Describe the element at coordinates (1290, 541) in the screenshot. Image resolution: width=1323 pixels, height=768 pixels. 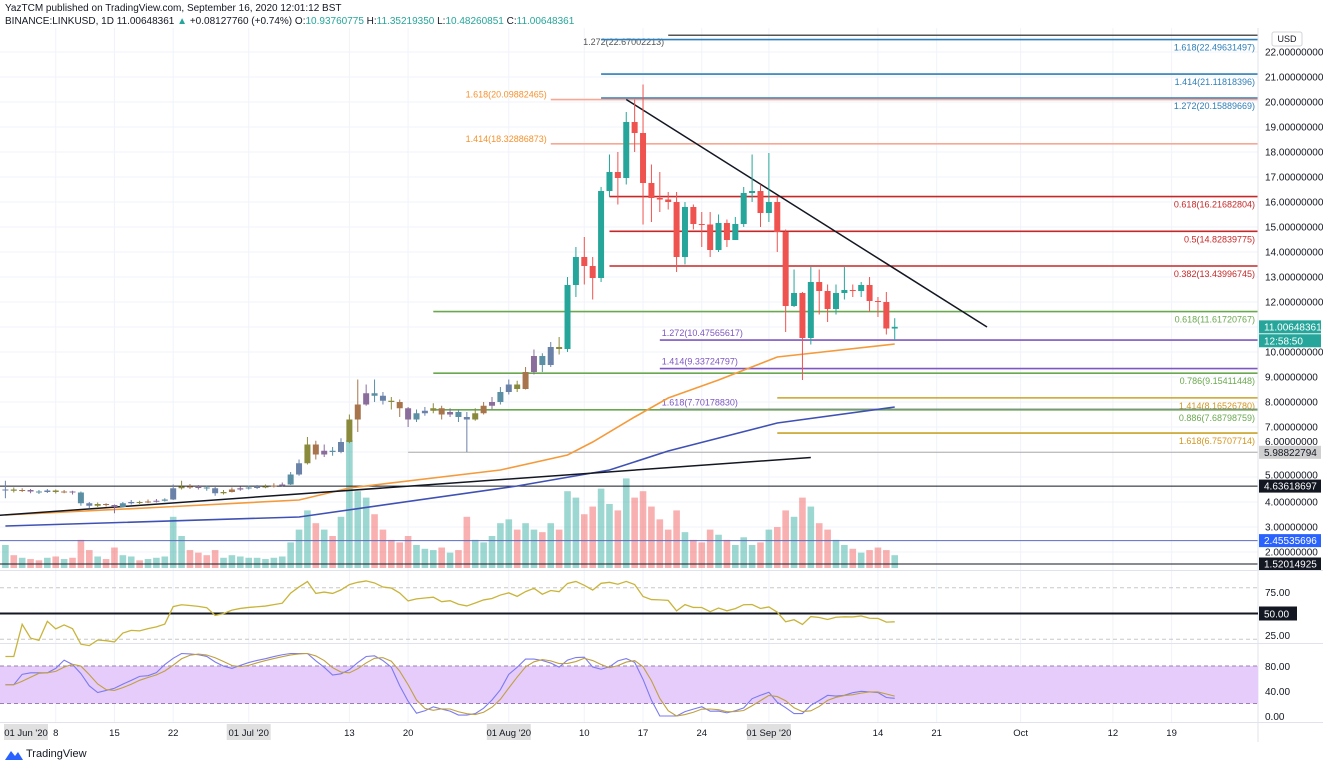
I see `price-axis-badge-text: 2.45535696` at that location.